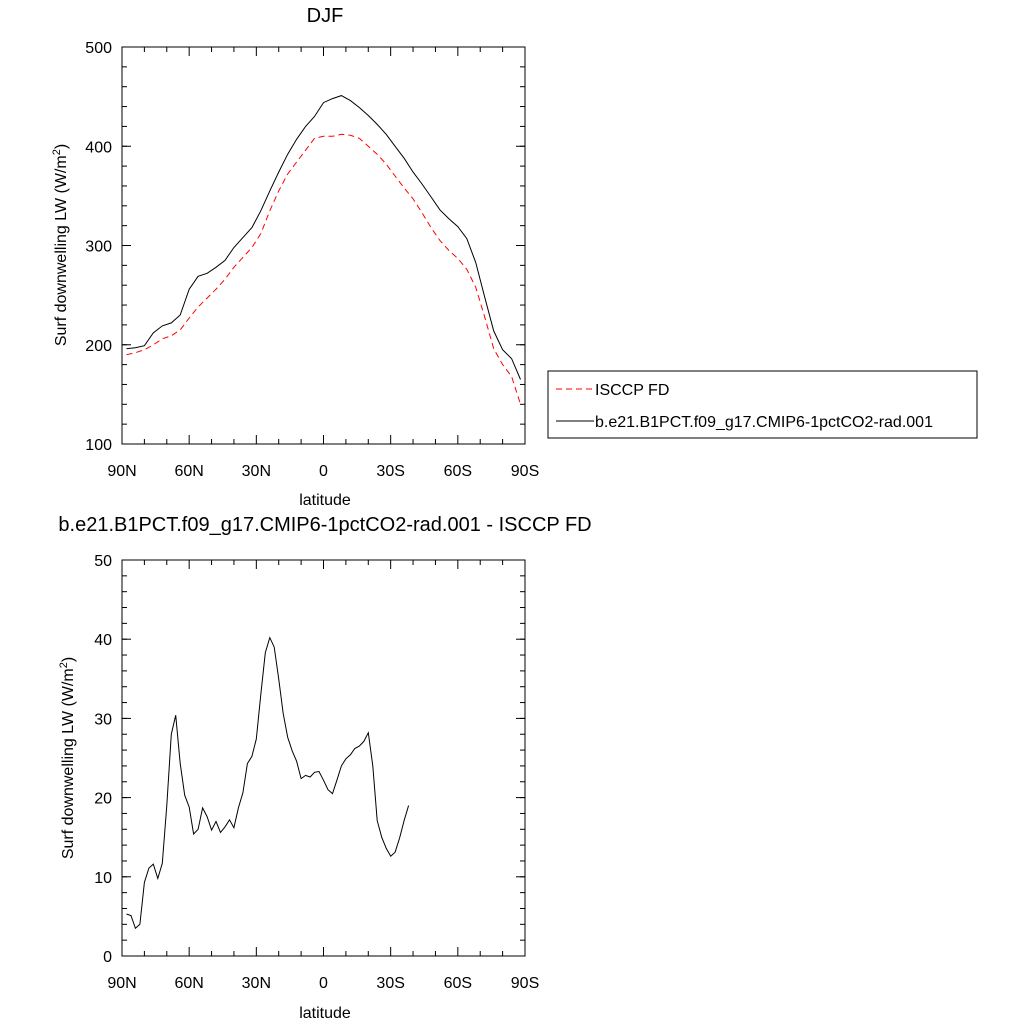 The width and height of the screenshot is (1024, 1024). Describe the element at coordinates (98, 346) in the screenshot. I see `y-tick-label: 200` at that location.